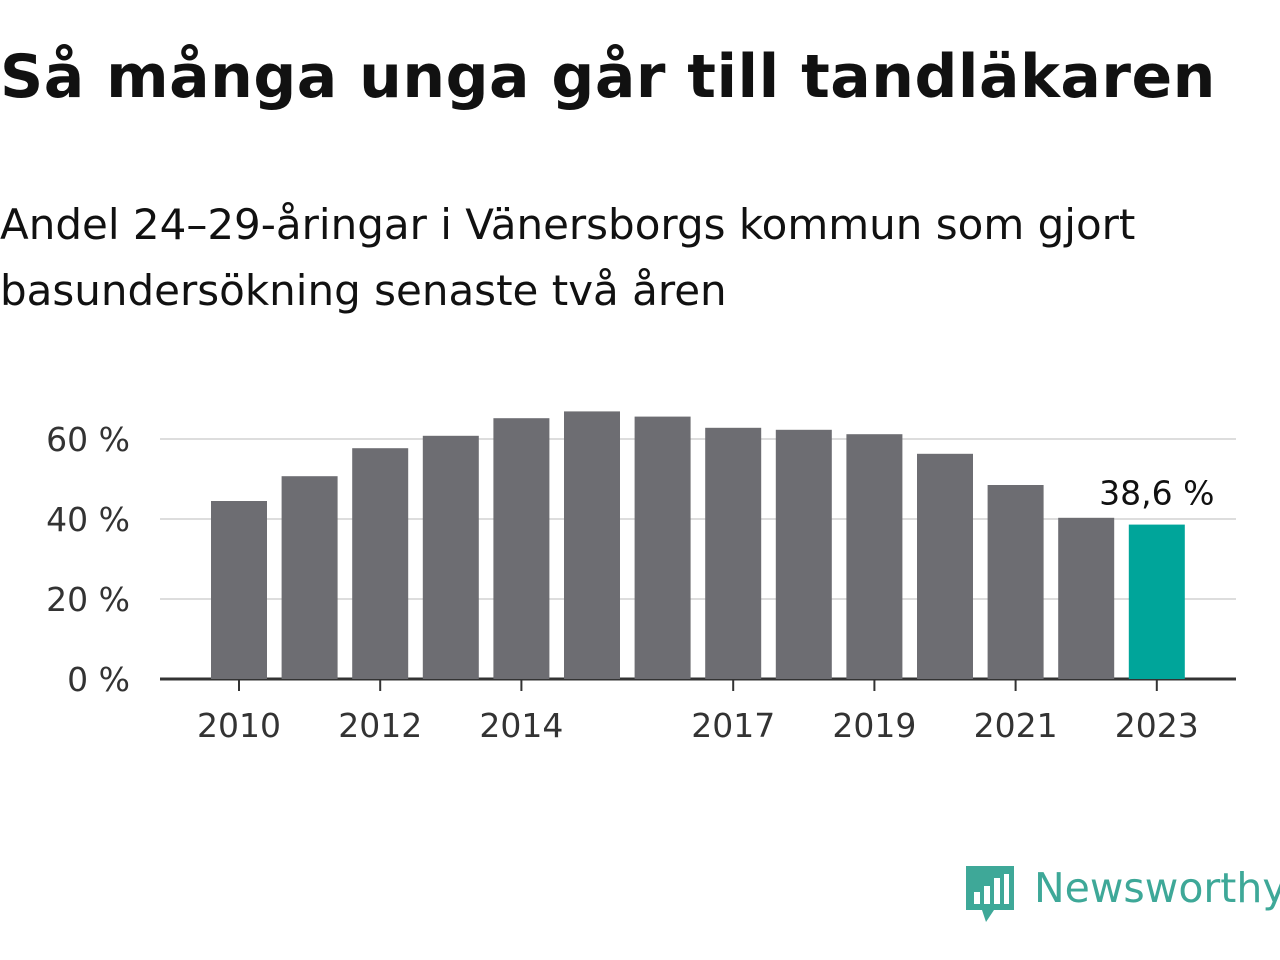 This screenshot has height=960, width=1280. Describe the element at coordinates (521, 725) in the screenshot. I see `x-tick-label: 2014` at that location.